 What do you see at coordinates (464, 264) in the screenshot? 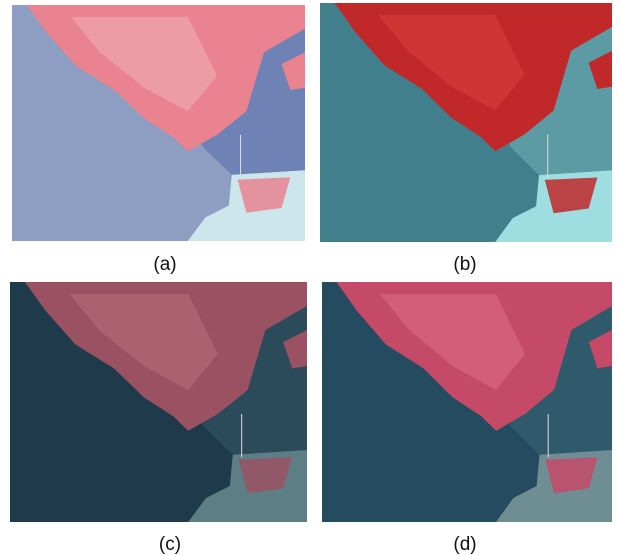
I see `panel-label: (b)` at bounding box center [464, 264].